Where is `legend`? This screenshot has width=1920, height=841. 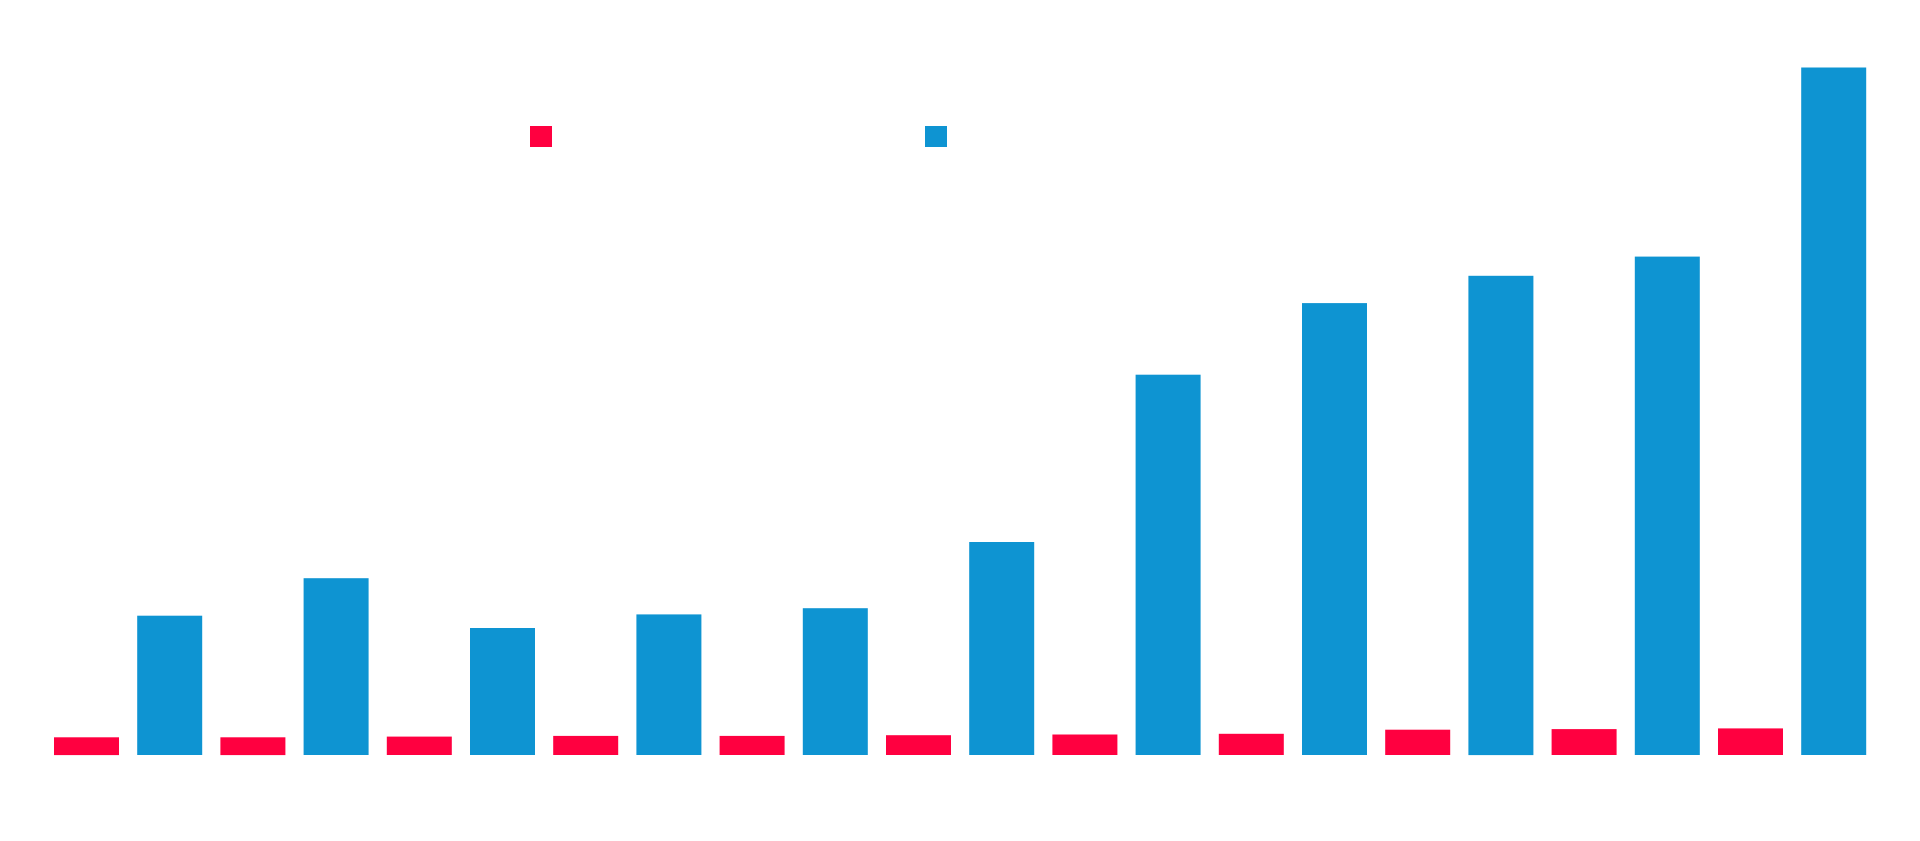 legend is located at coordinates (738, 136).